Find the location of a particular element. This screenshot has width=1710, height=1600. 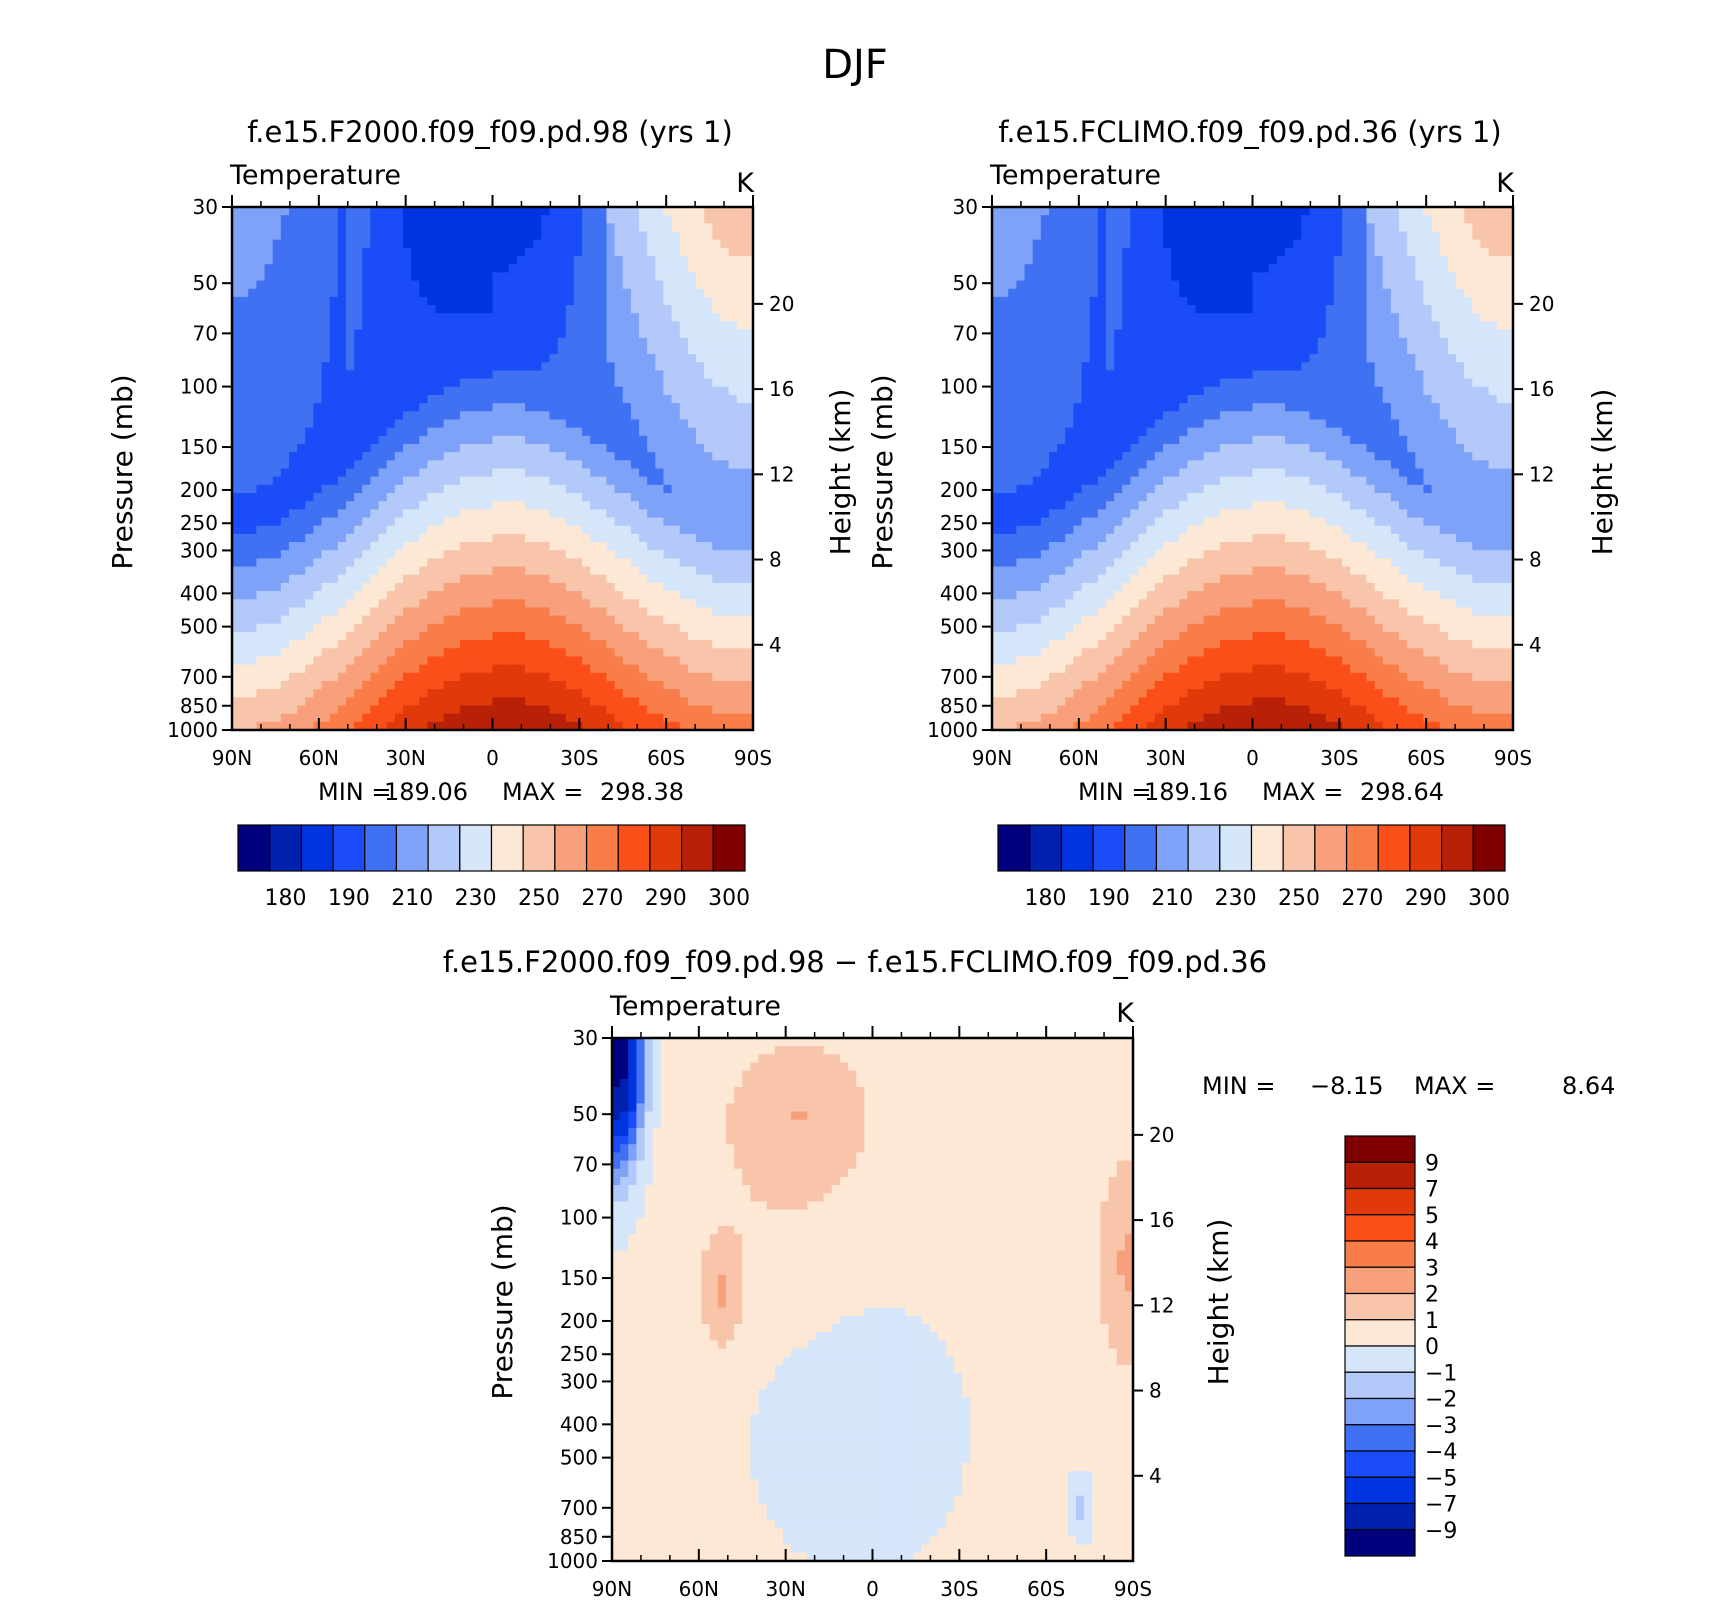

y-axis-label: Pressure (mb) is located at coordinates (122, 471).